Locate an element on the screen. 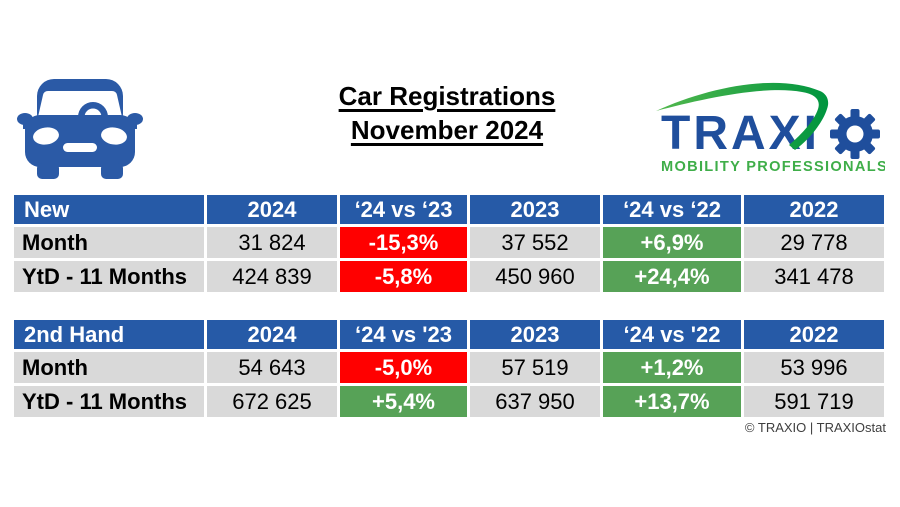 The height and width of the screenshot is (507, 900). value-cell: 591 719 is located at coordinates (814, 401).